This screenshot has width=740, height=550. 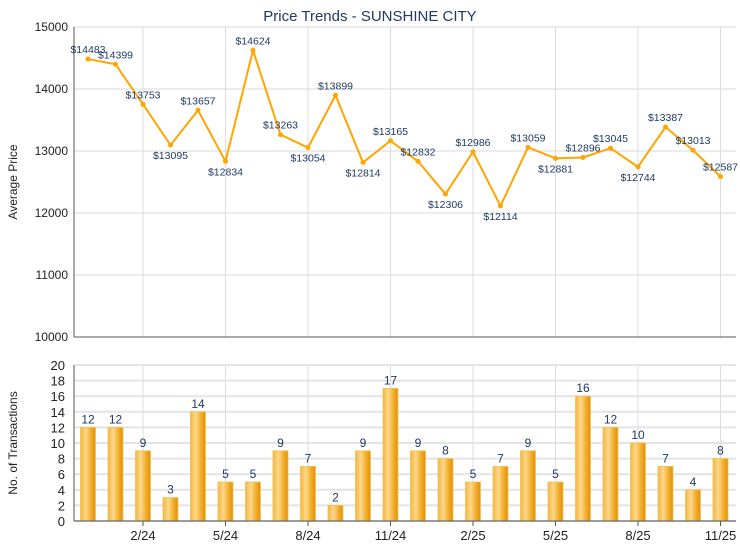 I want to click on y-axis-label-transactions: No. of Transactions, so click(x=13, y=442).